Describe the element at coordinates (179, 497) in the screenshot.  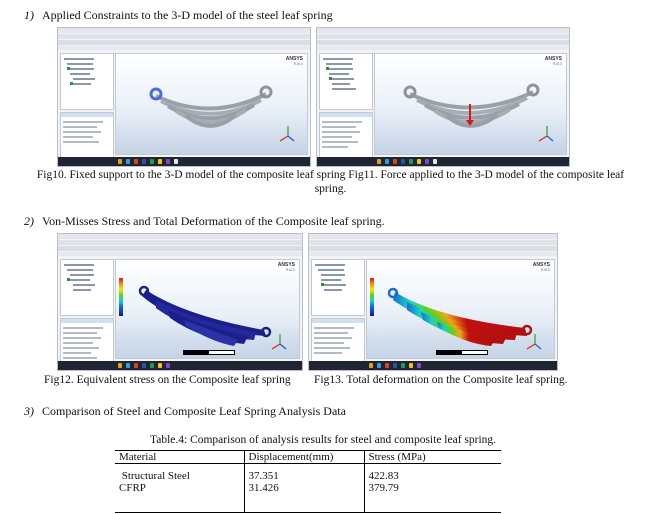
I see `cell-material: CFRP` at that location.